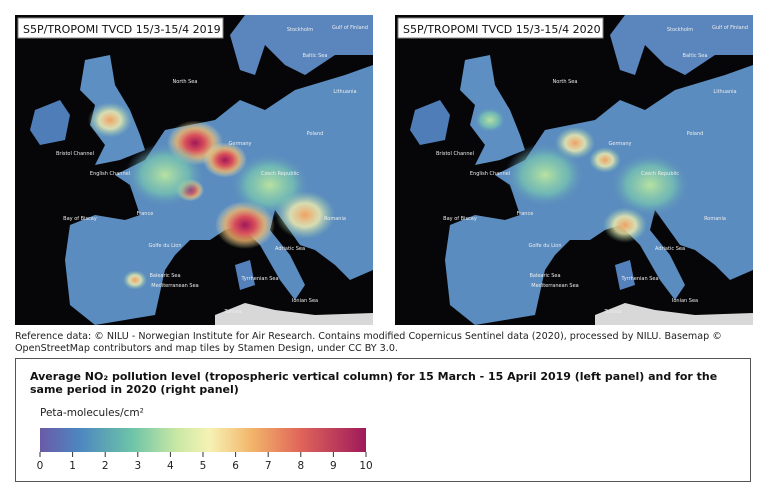  I want to click on tick-label: 0, so click(40, 466).